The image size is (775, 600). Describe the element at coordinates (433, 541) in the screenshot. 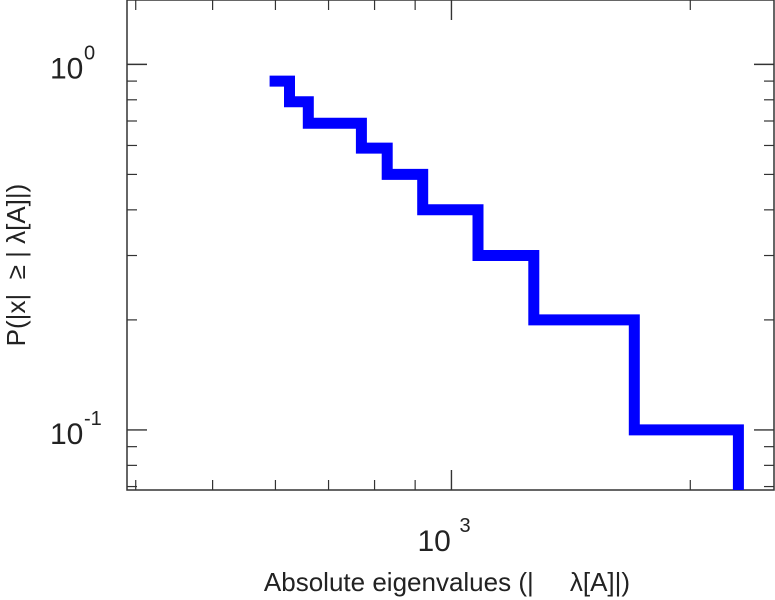

I see `x-tick-label-base: 10` at that location.